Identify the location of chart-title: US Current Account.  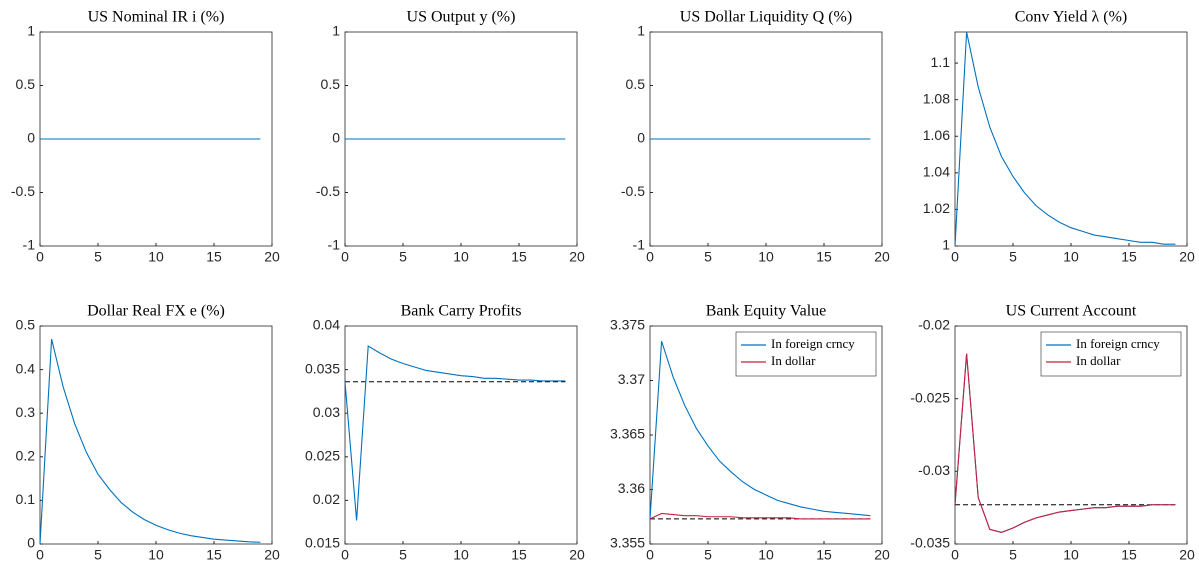
(1071, 311).